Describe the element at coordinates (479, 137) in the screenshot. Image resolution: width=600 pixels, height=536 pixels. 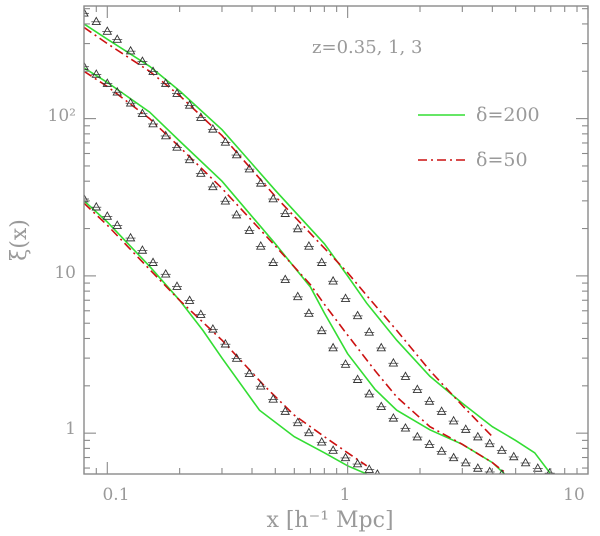
I see `legend: δ=200 δ=50` at that location.